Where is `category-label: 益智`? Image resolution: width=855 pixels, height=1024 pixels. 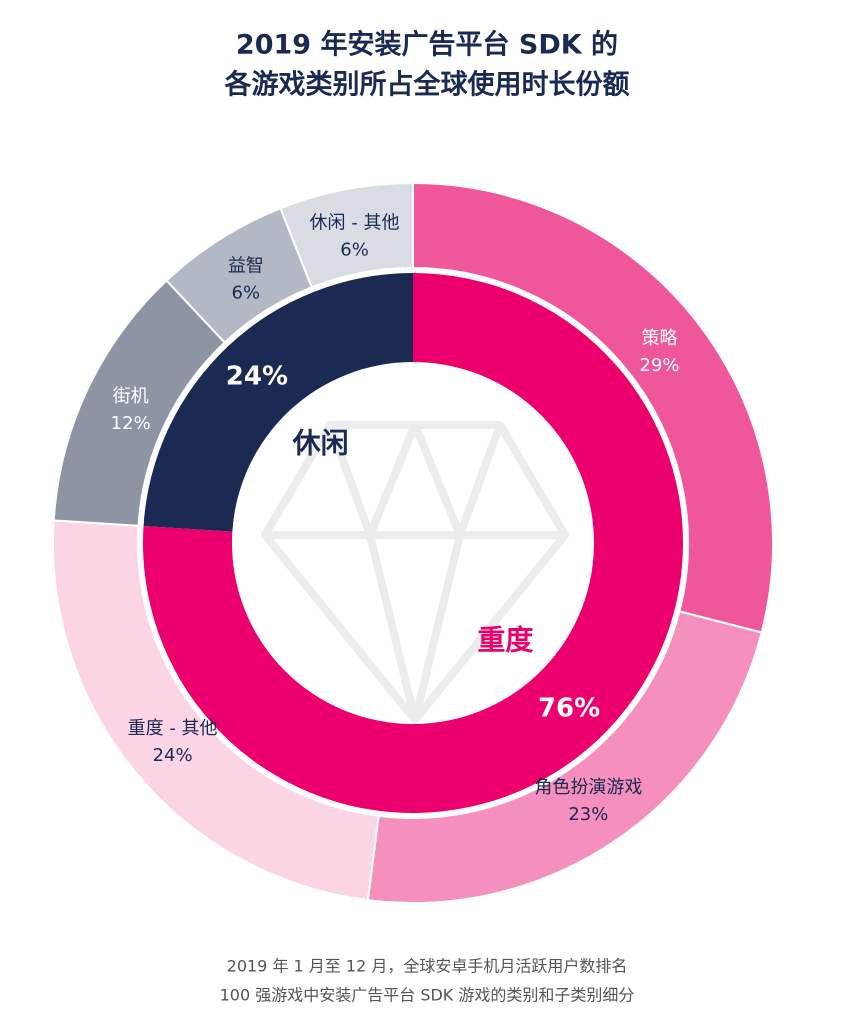 category-label: 益智 is located at coordinates (246, 266).